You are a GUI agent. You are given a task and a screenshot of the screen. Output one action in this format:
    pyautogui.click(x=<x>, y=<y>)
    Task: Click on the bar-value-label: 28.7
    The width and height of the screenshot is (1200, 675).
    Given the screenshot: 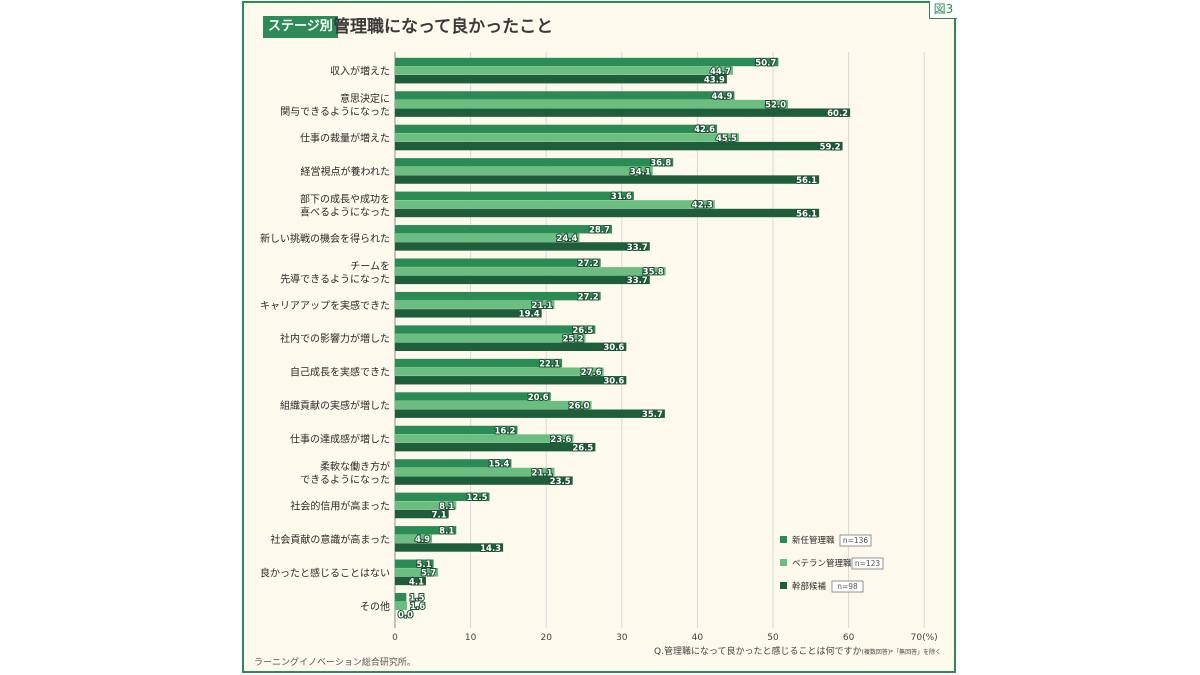 What is the action you would take?
    pyautogui.click(x=599, y=231)
    